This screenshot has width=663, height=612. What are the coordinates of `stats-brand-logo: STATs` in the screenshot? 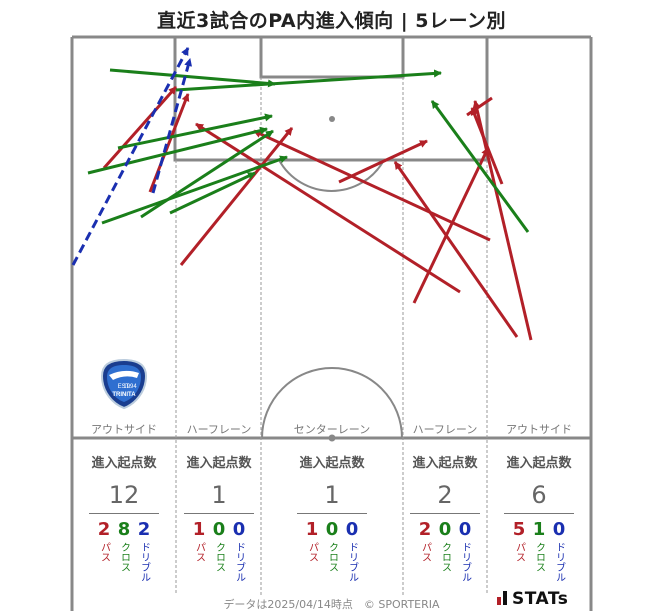 It's located at (532, 599).